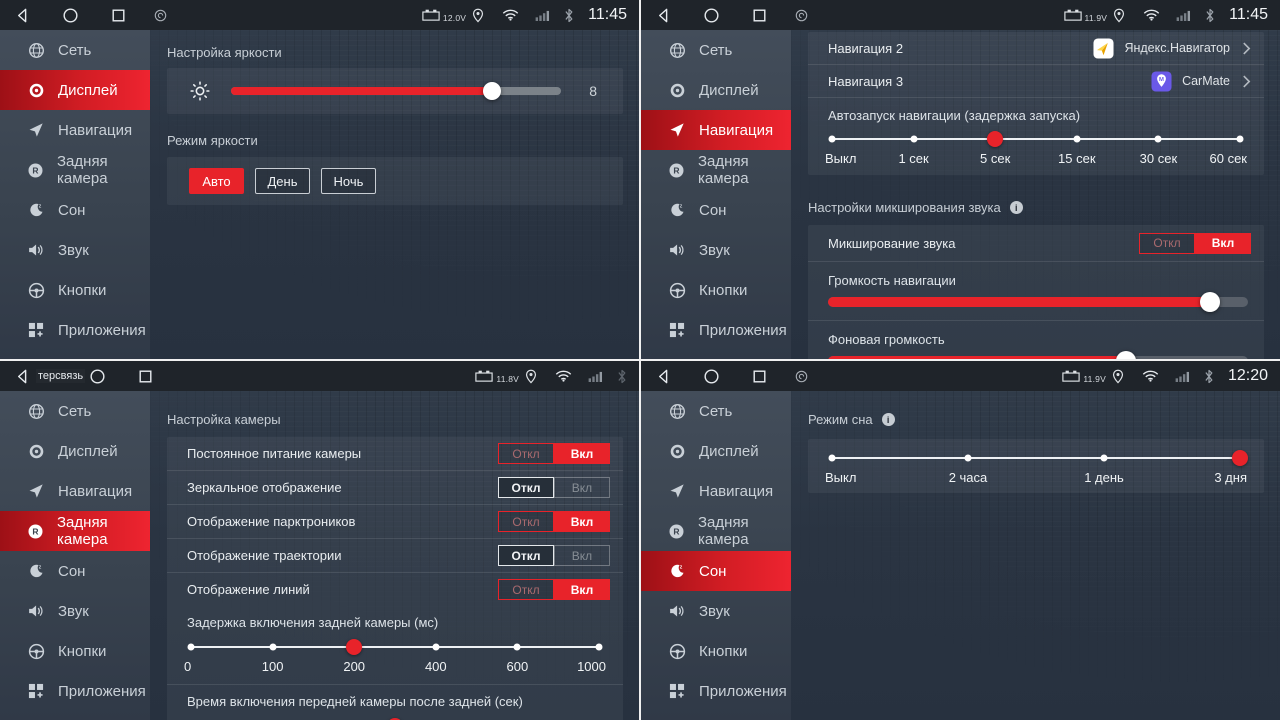 The image size is (1280, 720). Describe the element at coordinates (1036, 48) in the screenshot. I see `navigation2-row: Навигация 2 Яндекс.Навигатор` at that location.